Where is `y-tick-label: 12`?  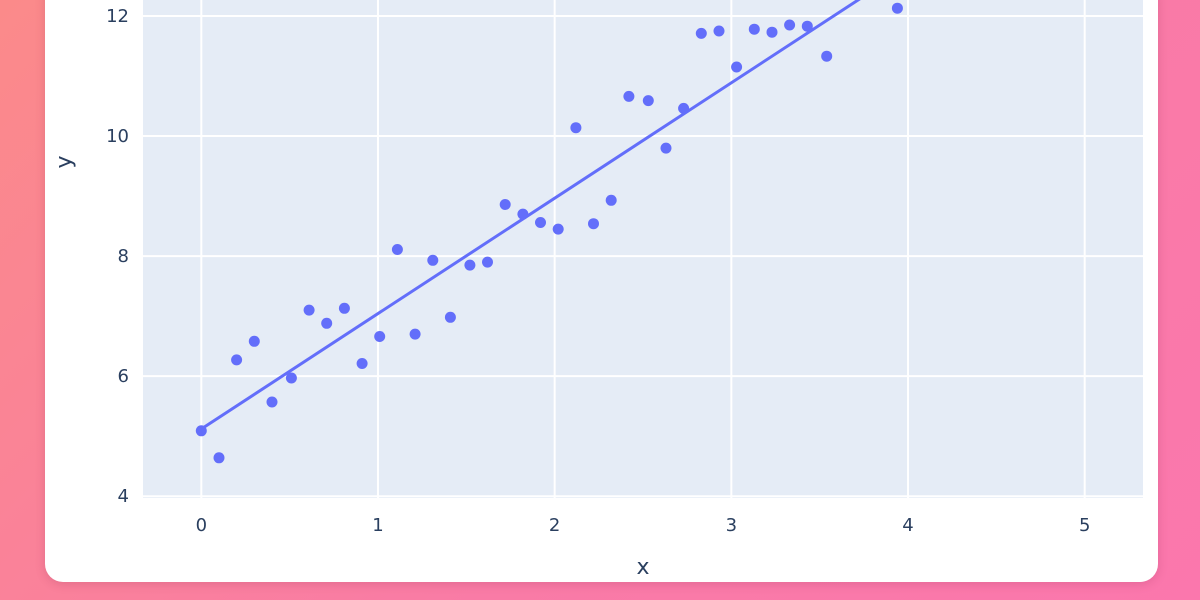 y-tick-label: 12 is located at coordinates (117, 16).